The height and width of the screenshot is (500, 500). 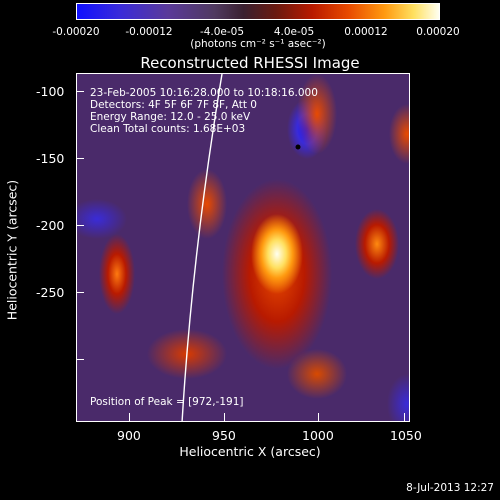 I want to click on x-axis-label: Heliocentric X (arcsec), so click(x=250, y=451).